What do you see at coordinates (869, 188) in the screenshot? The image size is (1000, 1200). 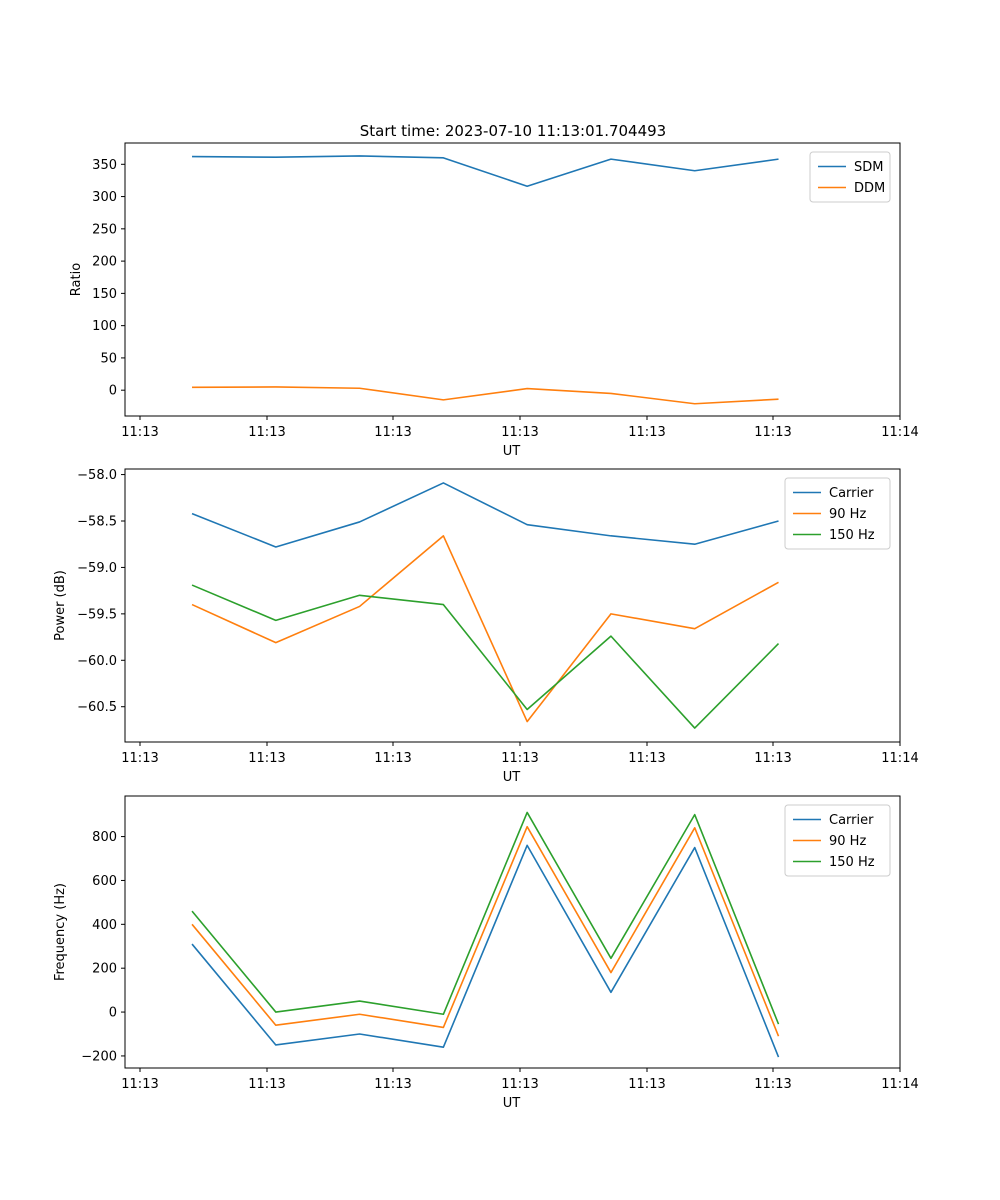 I see `legend-label: DDM` at bounding box center [869, 188].